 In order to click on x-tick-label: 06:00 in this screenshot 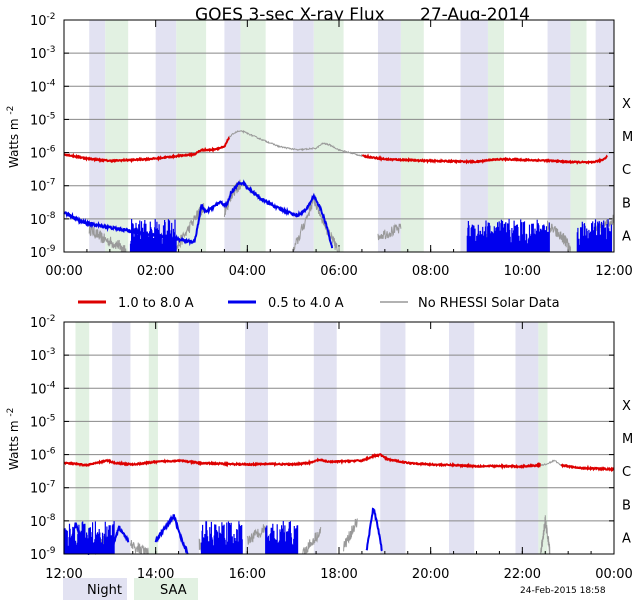, I will do `click(338, 271)`.